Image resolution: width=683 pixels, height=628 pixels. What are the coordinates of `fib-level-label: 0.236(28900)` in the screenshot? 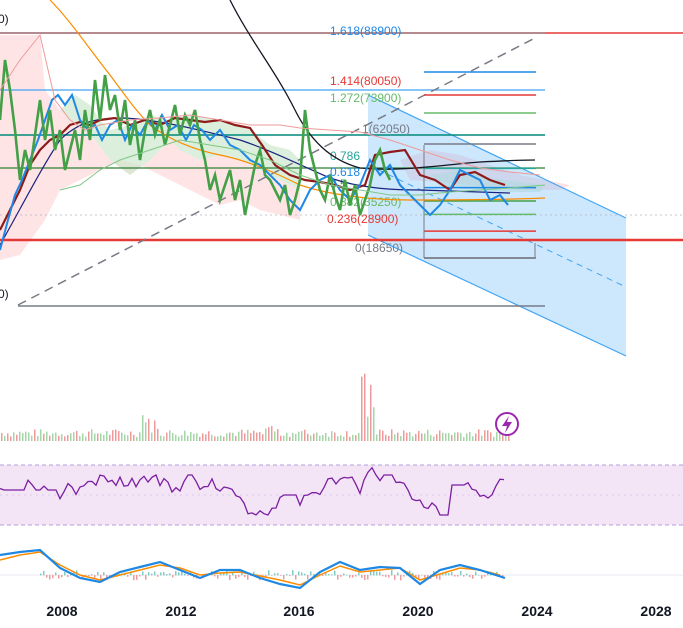 It's located at (362, 219).